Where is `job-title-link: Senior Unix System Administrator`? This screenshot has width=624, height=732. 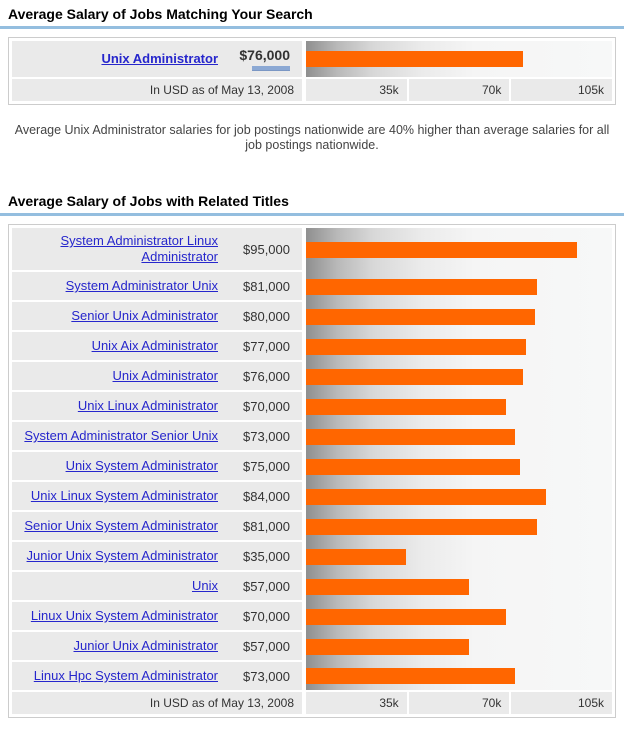 job-title-link: Senior Unix System Administrator is located at coordinates (121, 525).